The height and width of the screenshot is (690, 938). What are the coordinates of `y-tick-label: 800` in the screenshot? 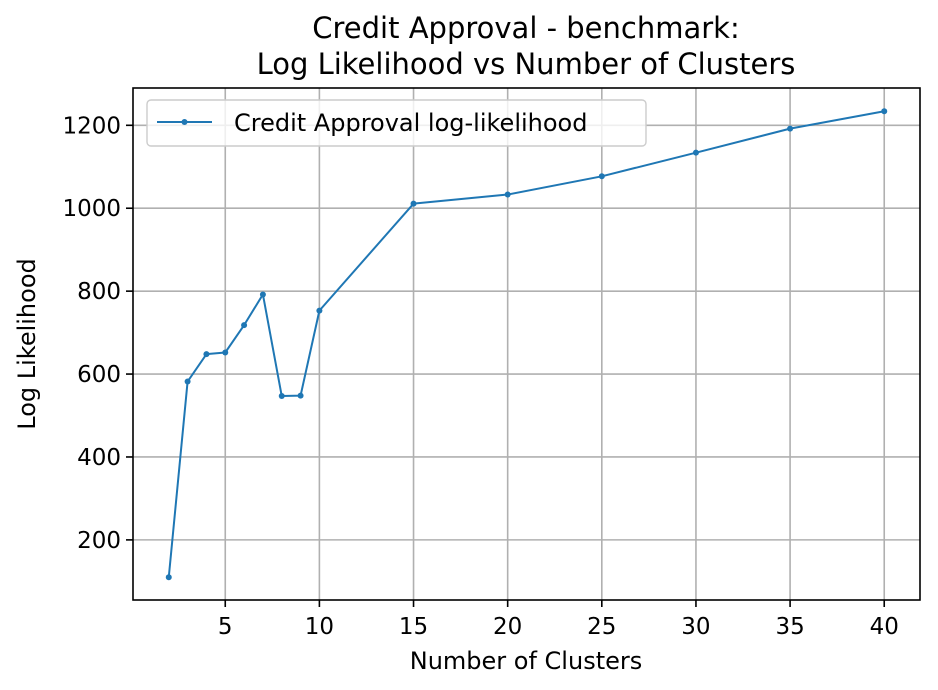 It's located at (99, 292).